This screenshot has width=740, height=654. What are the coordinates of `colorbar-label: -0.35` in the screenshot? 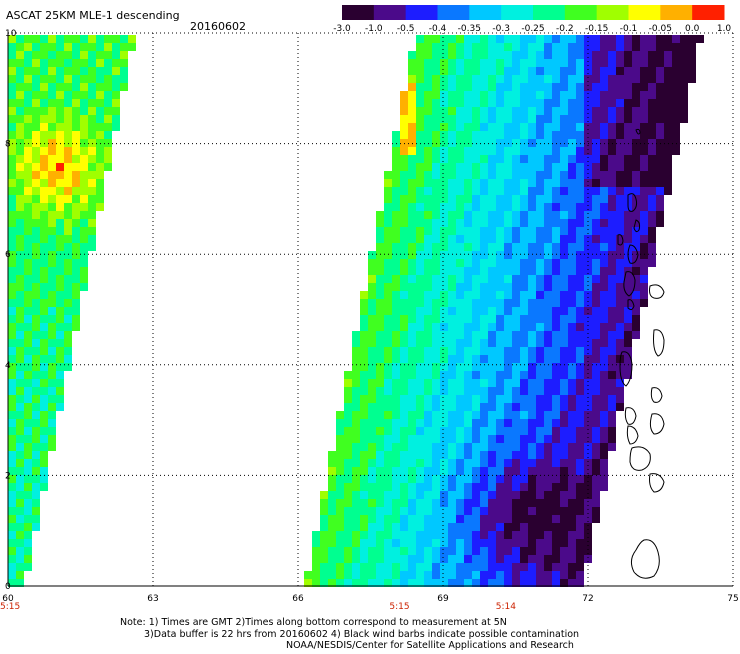 It's located at (469, 29).